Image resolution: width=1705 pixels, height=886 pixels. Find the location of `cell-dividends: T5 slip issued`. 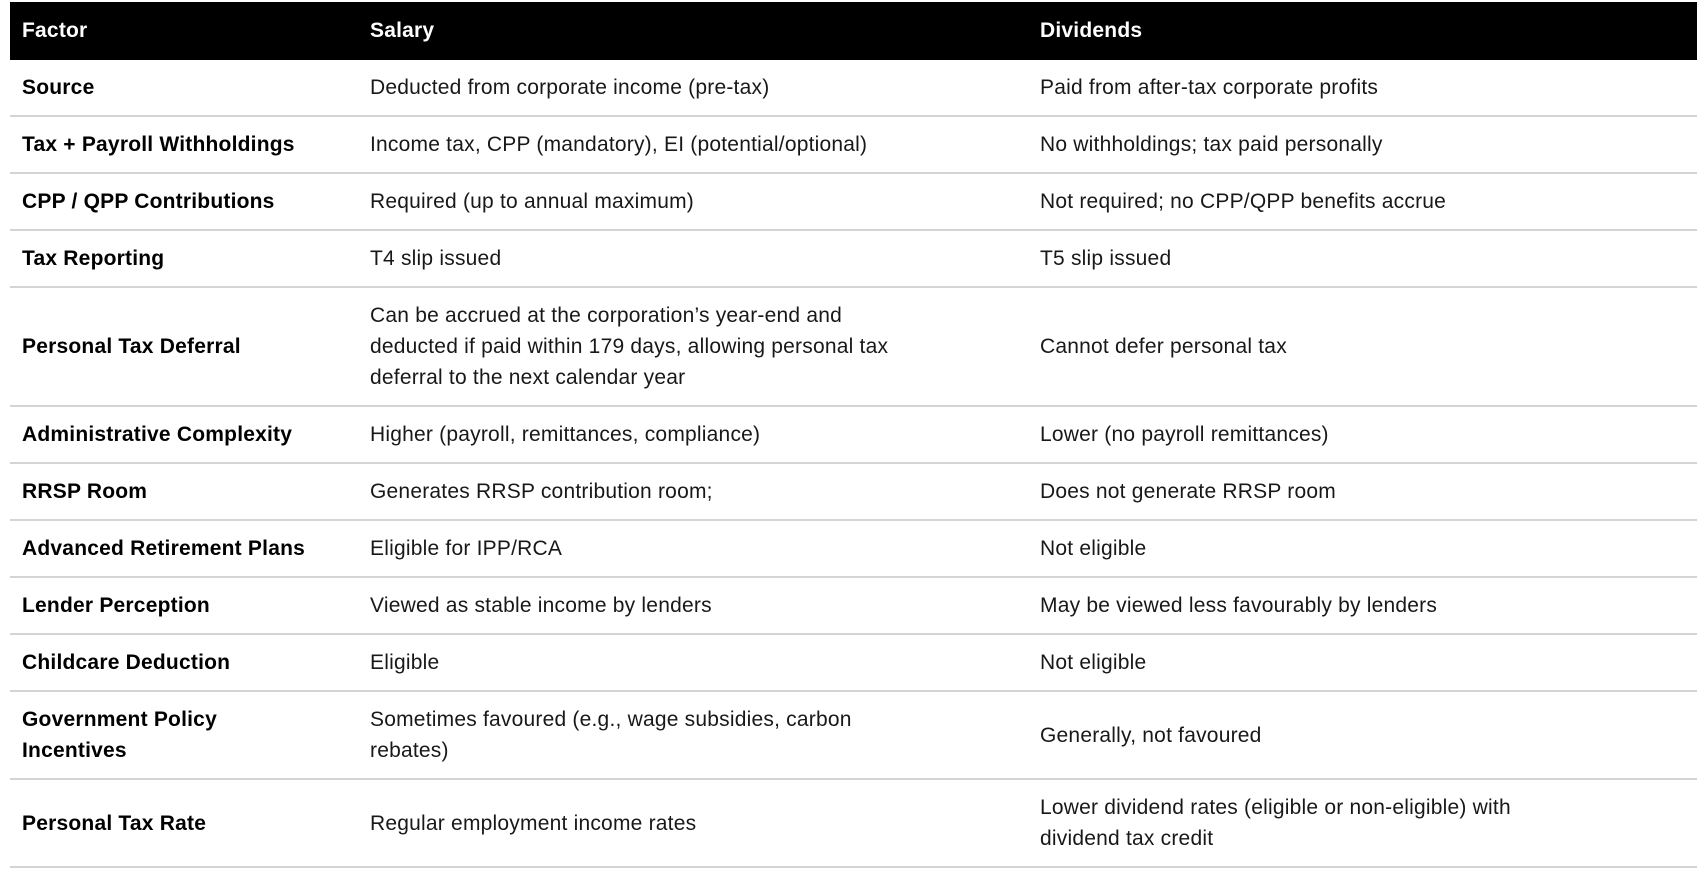

cell-dividends: T5 slip issued is located at coordinates (1362, 259).